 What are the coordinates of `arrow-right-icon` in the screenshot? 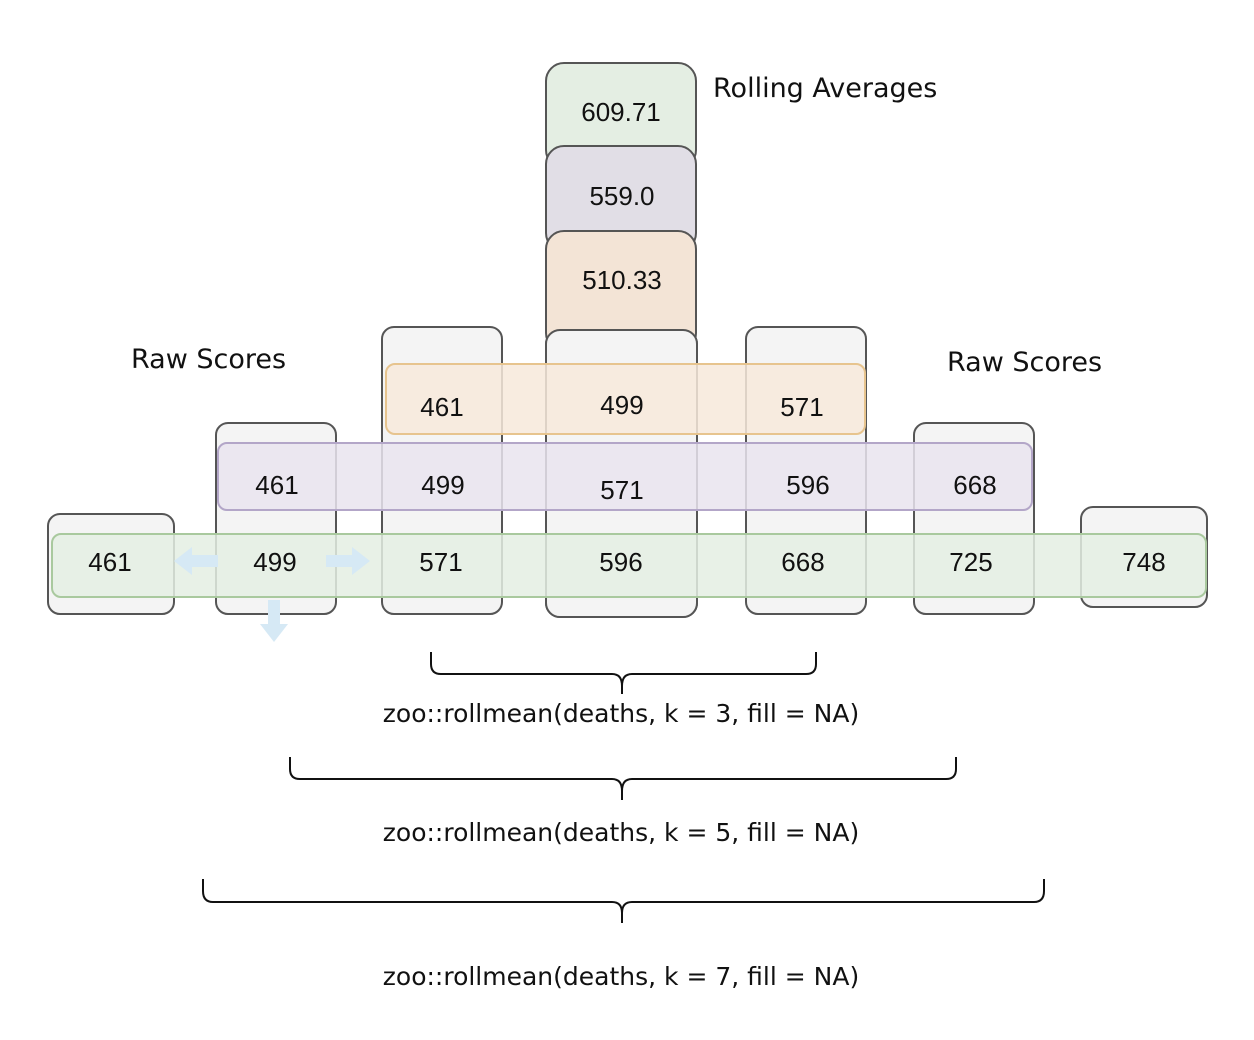 It's located at (348, 561).